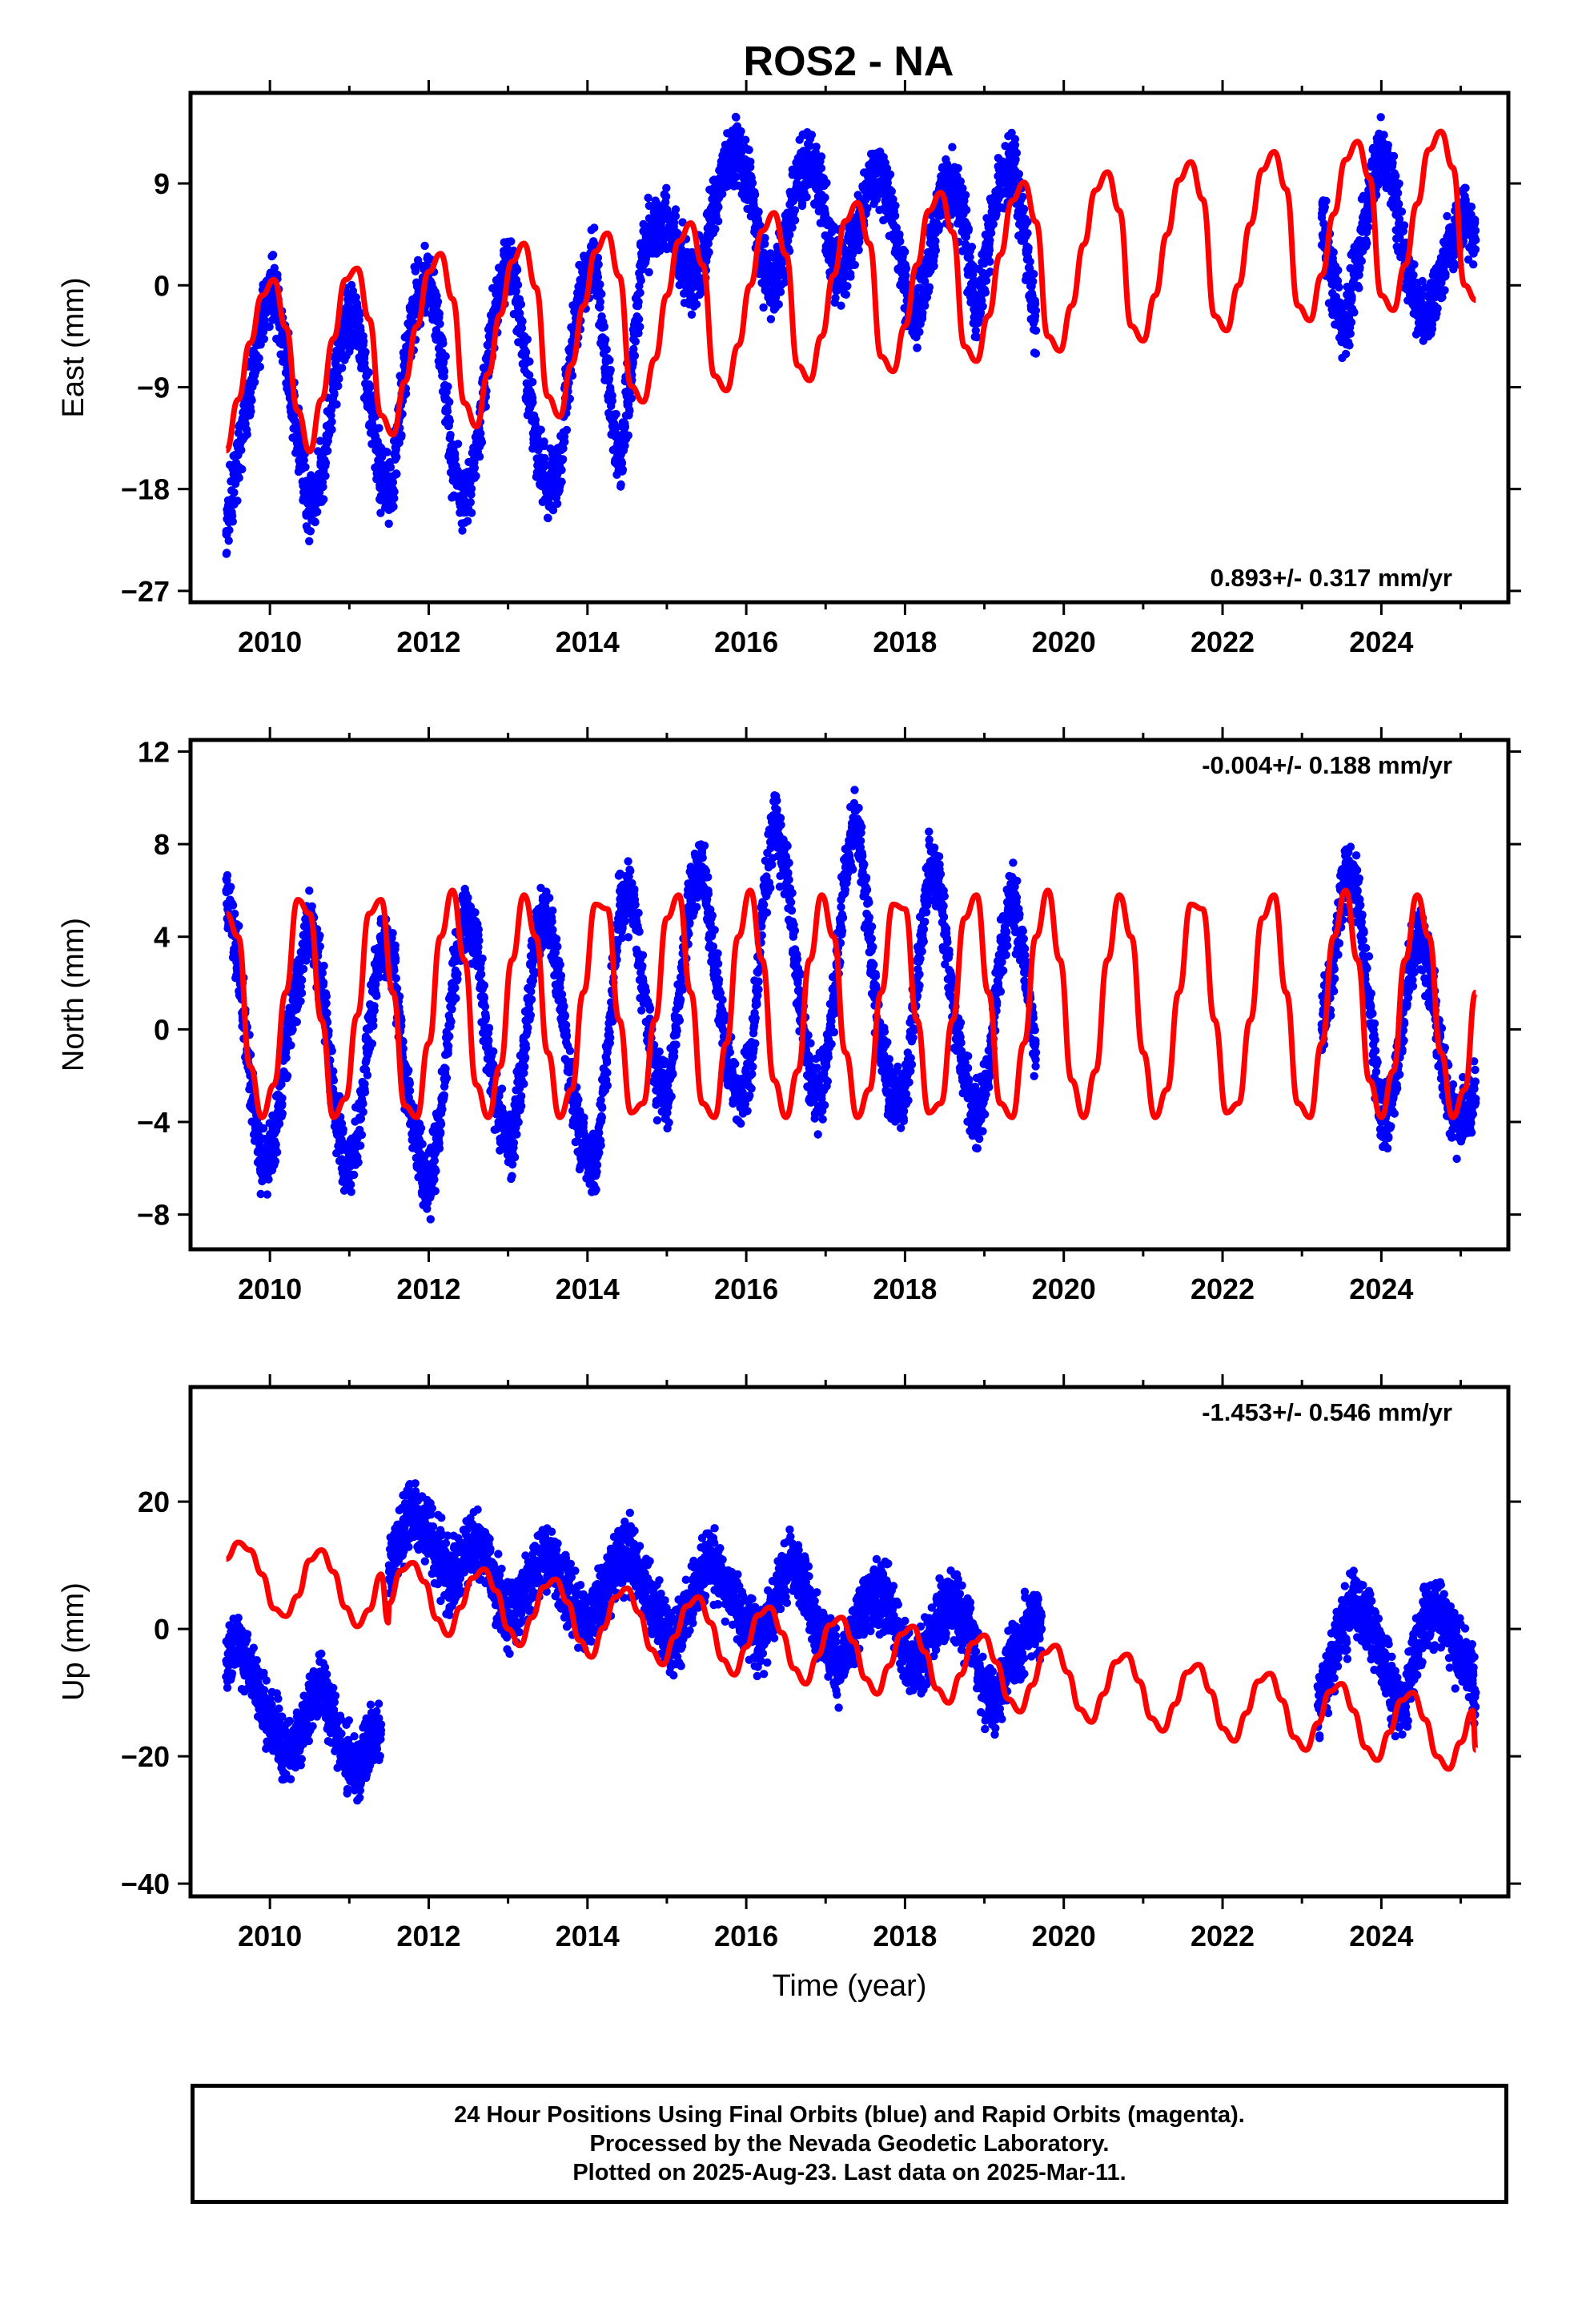 This screenshot has width=1582, height=2324. Describe the element at coordinates (1381, 641) in the screenshot. I see `east-x-tick-label: 2024` at that location.